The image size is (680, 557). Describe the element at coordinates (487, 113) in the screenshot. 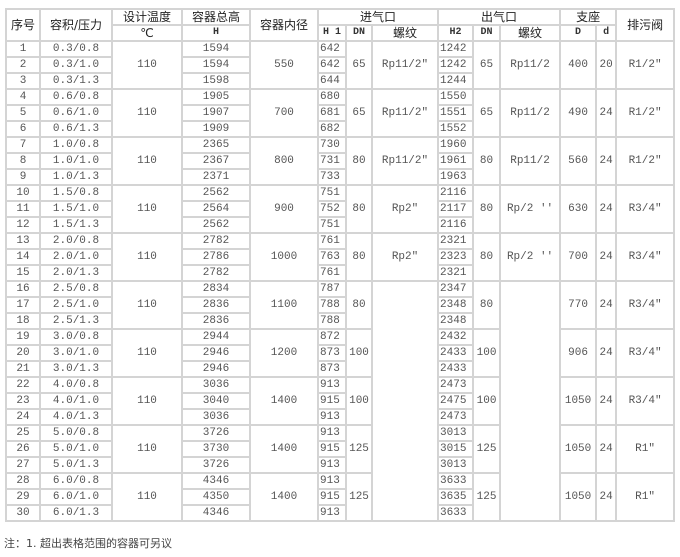

I see `outlet-dn: 65` at that location.